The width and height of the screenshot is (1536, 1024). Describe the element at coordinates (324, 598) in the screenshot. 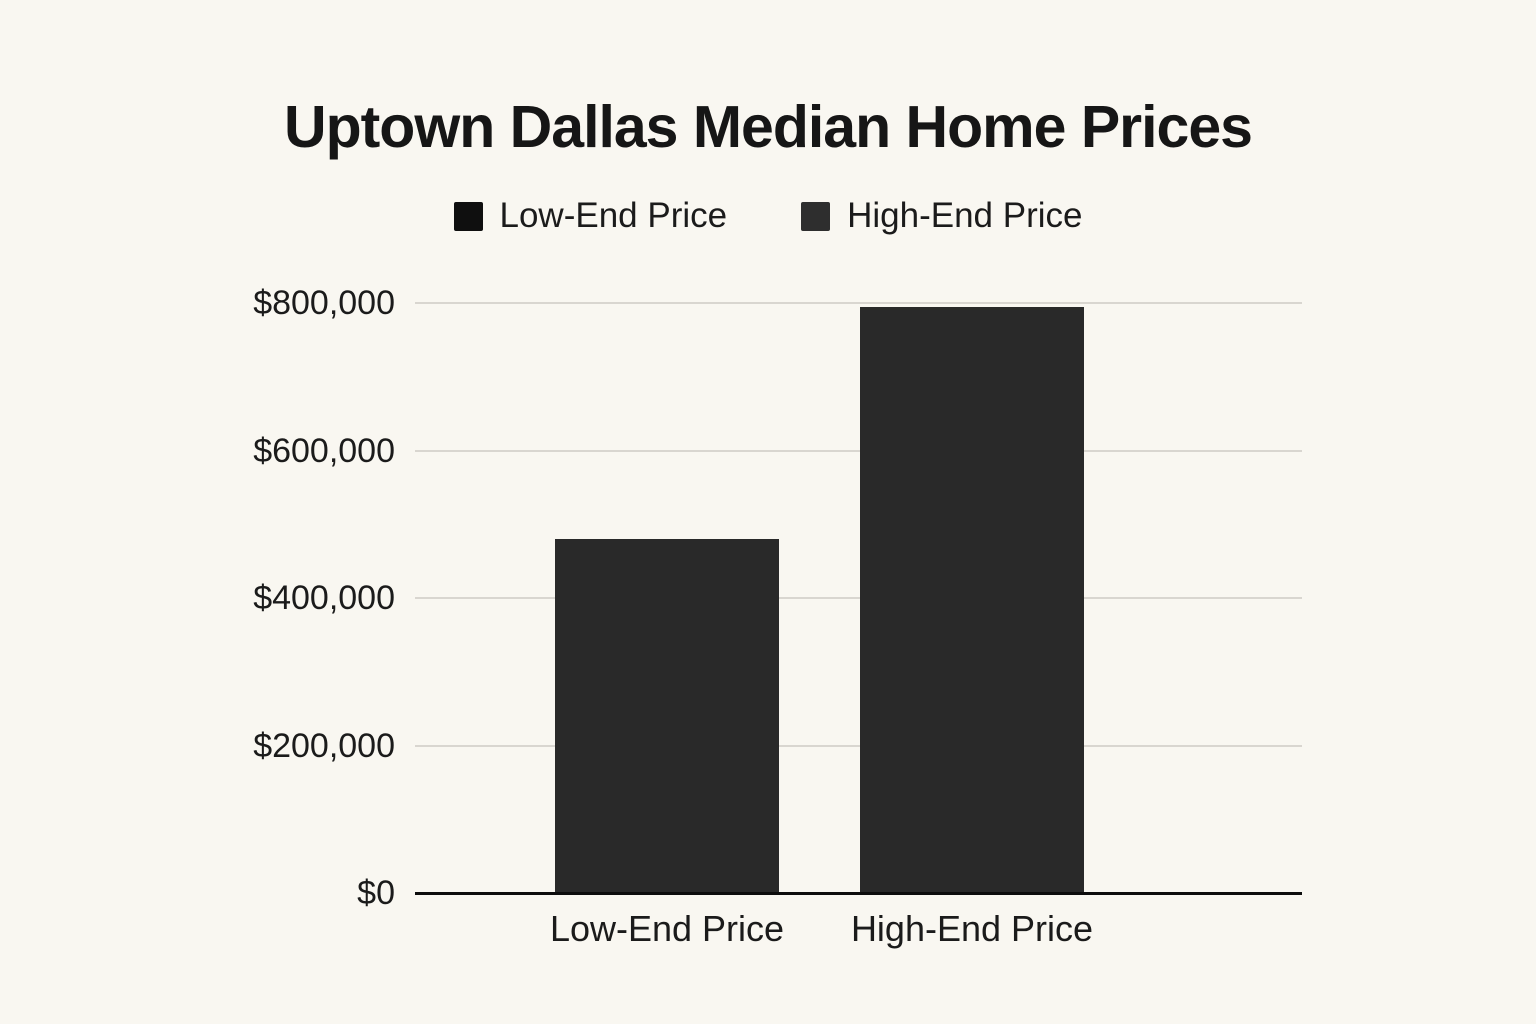

I see `y-axis-tick-label-400-000: $400,000` at that location.